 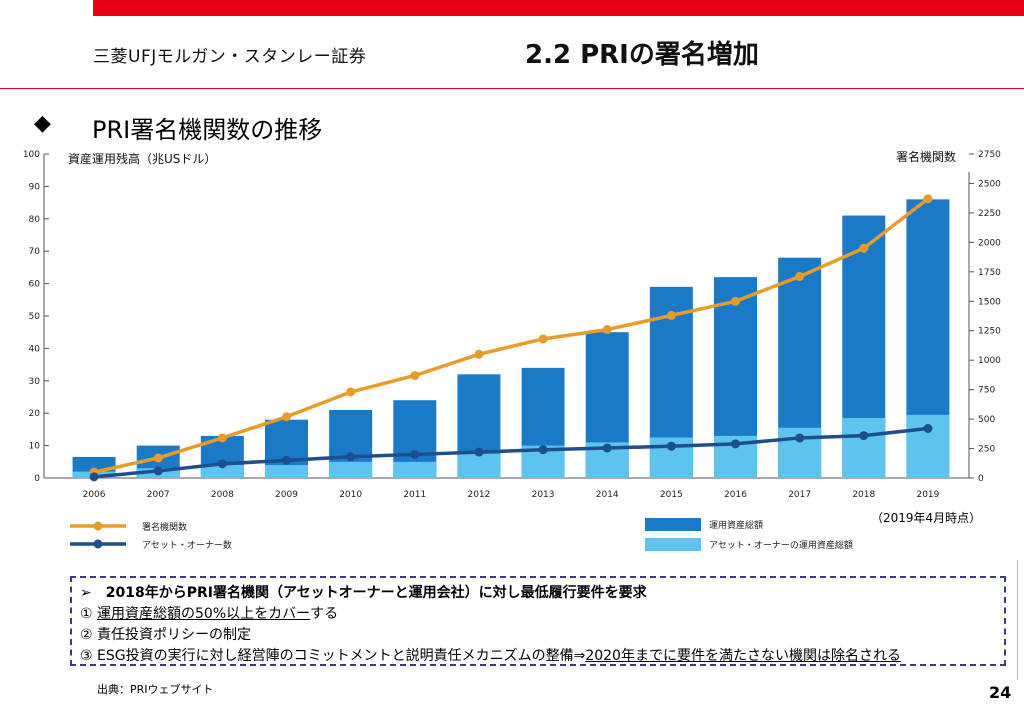 I want to click on requirements-box, so click(x=538, y=621).